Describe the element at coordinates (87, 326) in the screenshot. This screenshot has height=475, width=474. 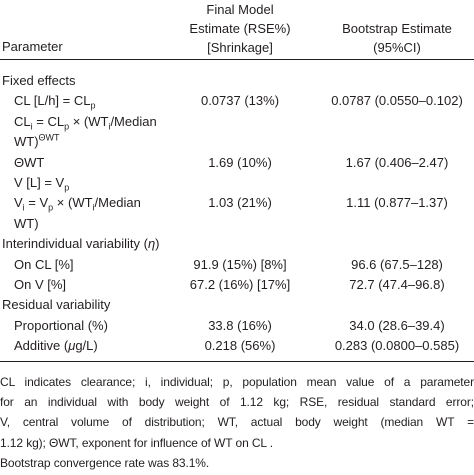
I see `label-line: Proportional (%)` at that location.